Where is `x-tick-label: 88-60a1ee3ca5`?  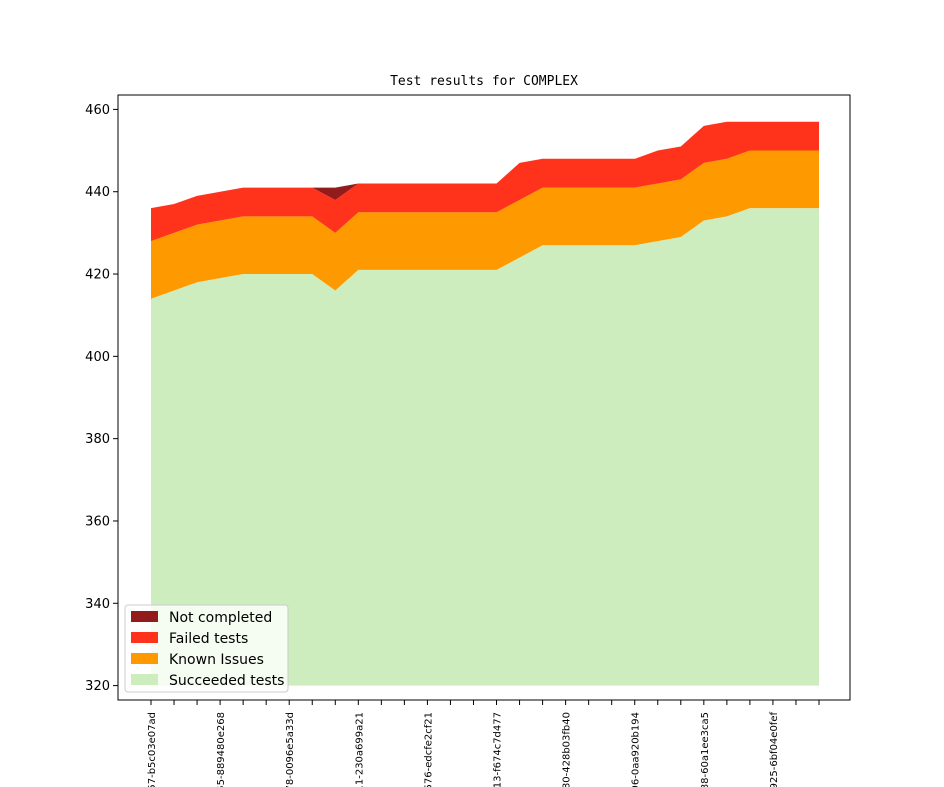
x-tick-label: 88-60a1ee3ca5 is located at coordinates (705, 749).